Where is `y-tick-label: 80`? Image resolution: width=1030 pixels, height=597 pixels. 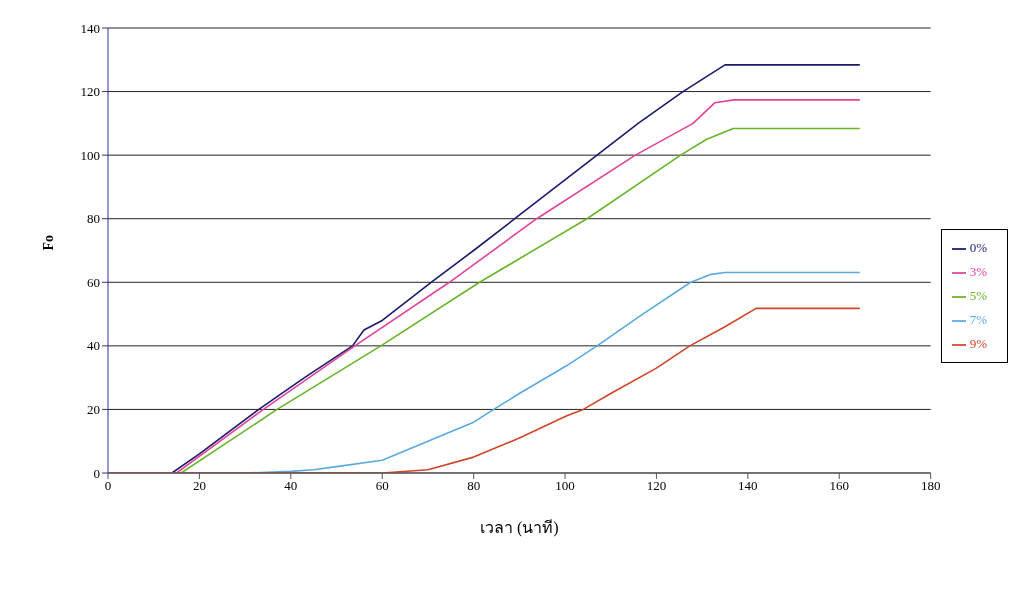 y-tick-label: 80 is located at coordinates (93, 219).